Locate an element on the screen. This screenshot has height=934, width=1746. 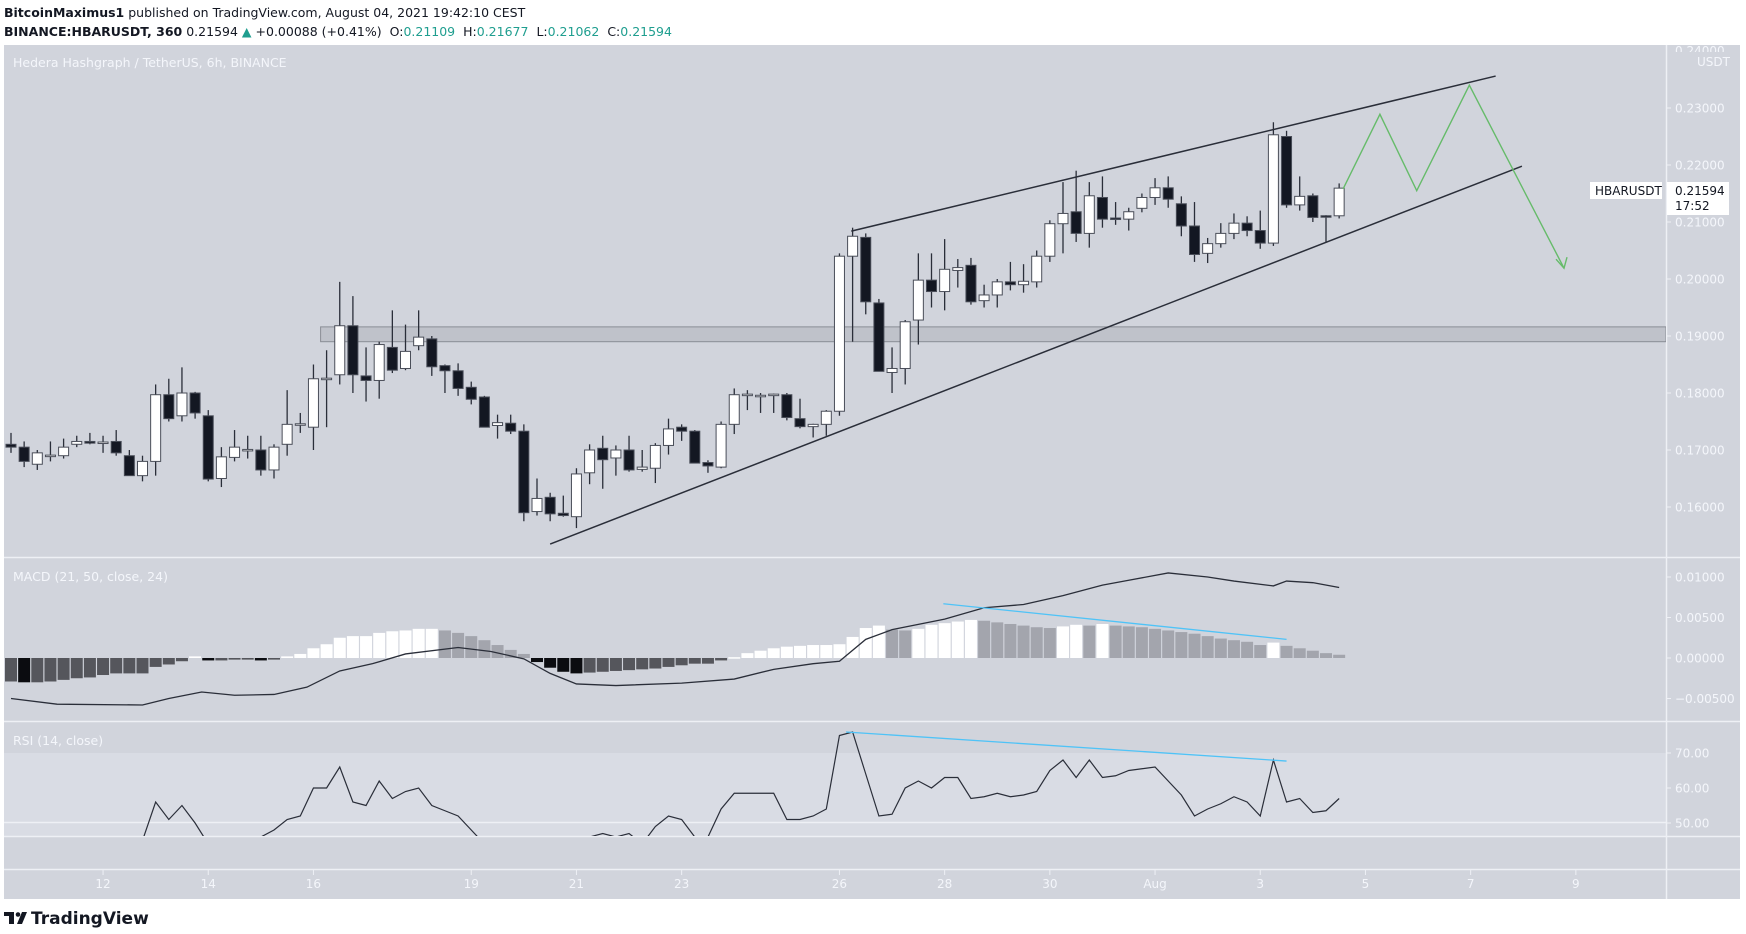
price-axis-label: 0.18000 is located at coordinates (1700, 394).